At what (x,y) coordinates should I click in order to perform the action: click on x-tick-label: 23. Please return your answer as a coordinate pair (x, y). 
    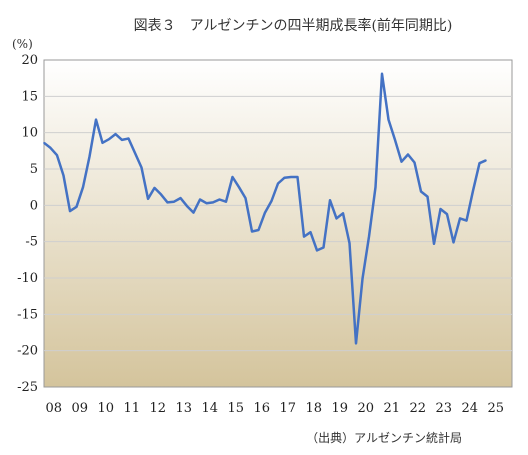
    Looking at the image, I should click on (443, 408).